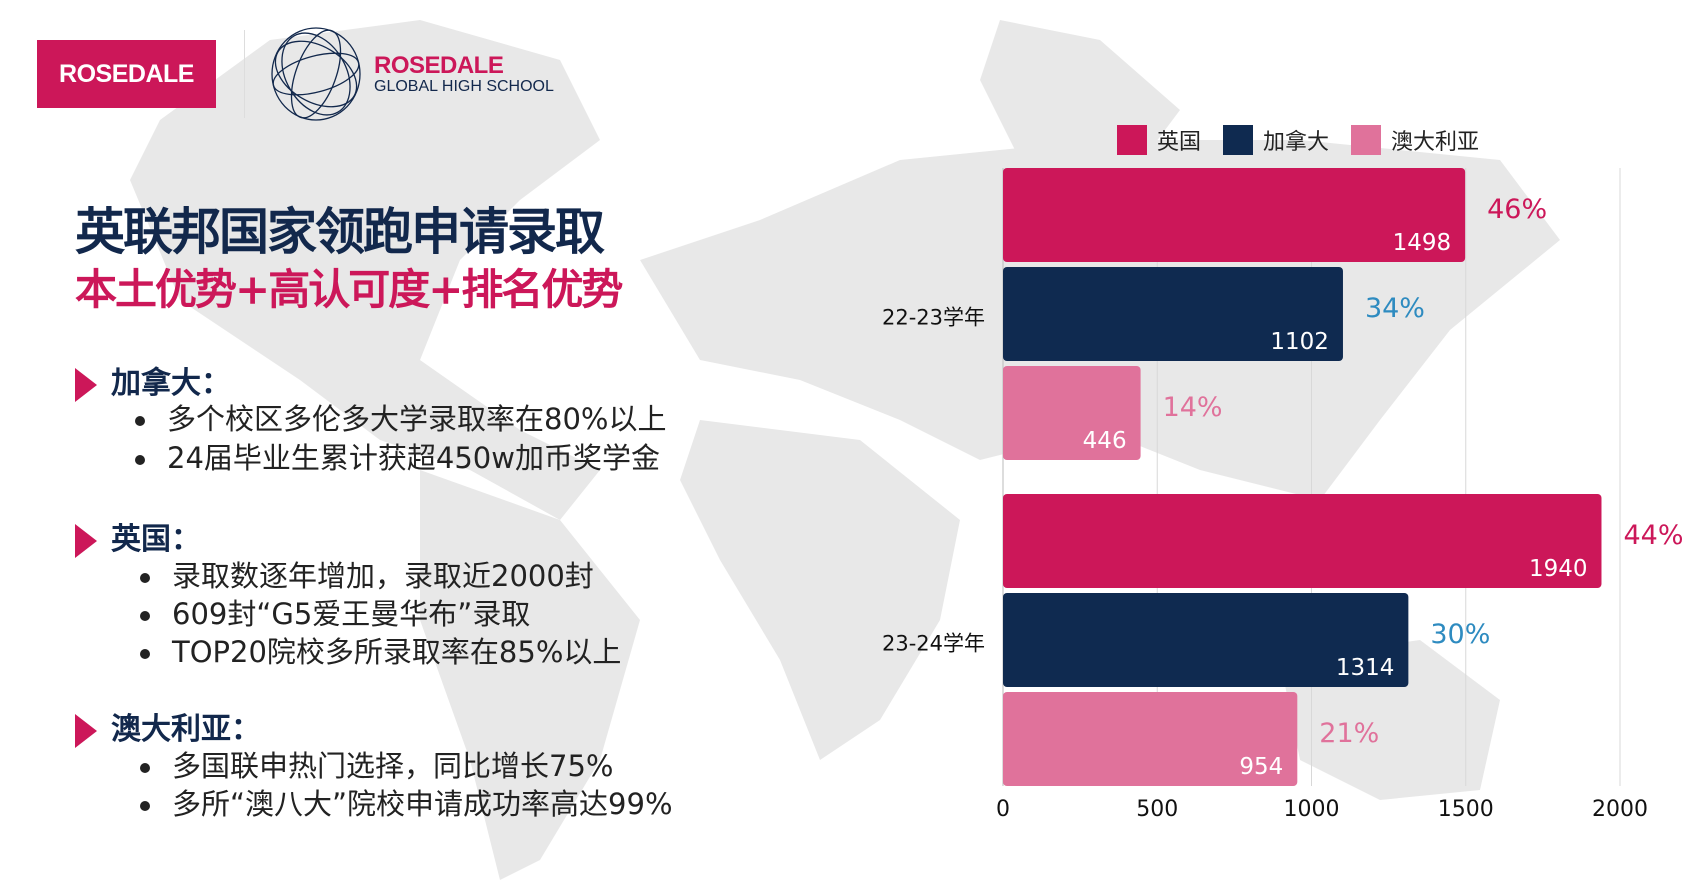 The width and height of the screenshot is (1686, 895). Describe the element at coordinates (1517, 209) in the screenshot. I see `percent-label: 46%` at that location.